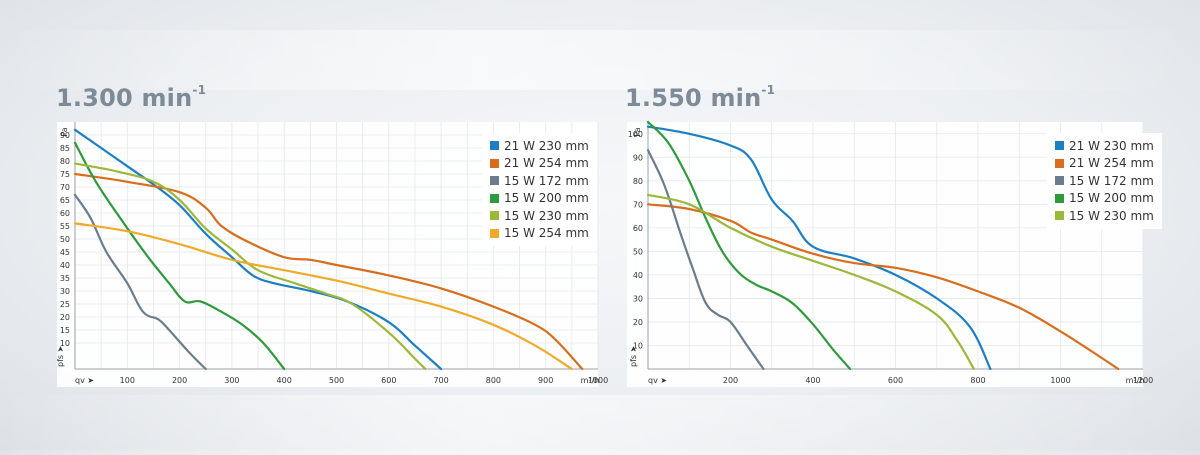 This screenshot has height=455, width=1200. I want to click on chart-2-x-axis-label: qv ➤, so click(657, 380).